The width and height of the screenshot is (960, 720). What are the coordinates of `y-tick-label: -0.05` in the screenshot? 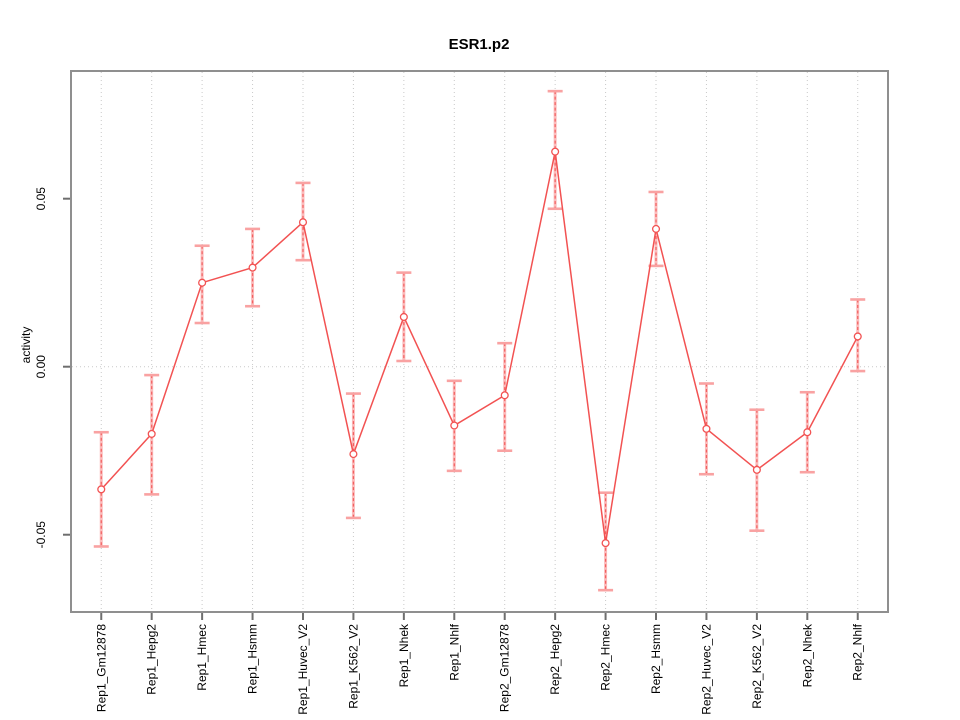 It's located at (41, 535).